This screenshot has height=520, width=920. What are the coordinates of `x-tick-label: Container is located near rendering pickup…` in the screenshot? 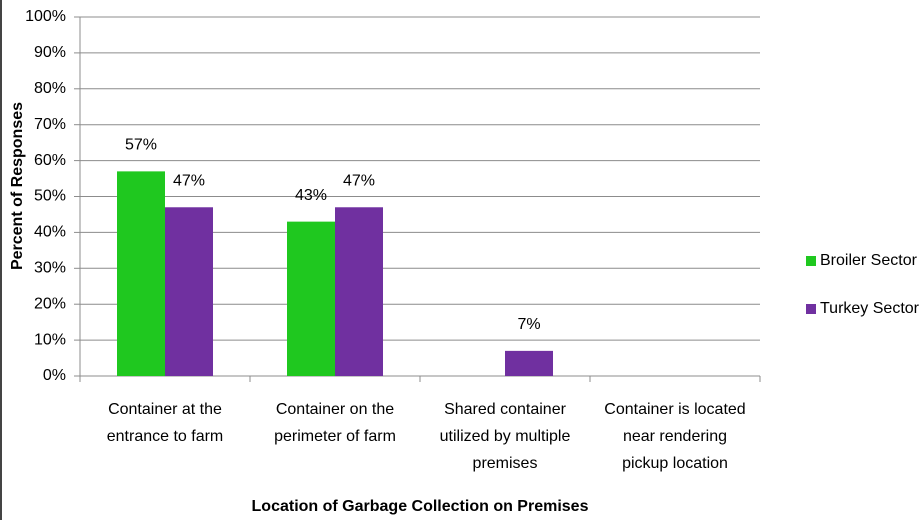 It's located at (674, 436).